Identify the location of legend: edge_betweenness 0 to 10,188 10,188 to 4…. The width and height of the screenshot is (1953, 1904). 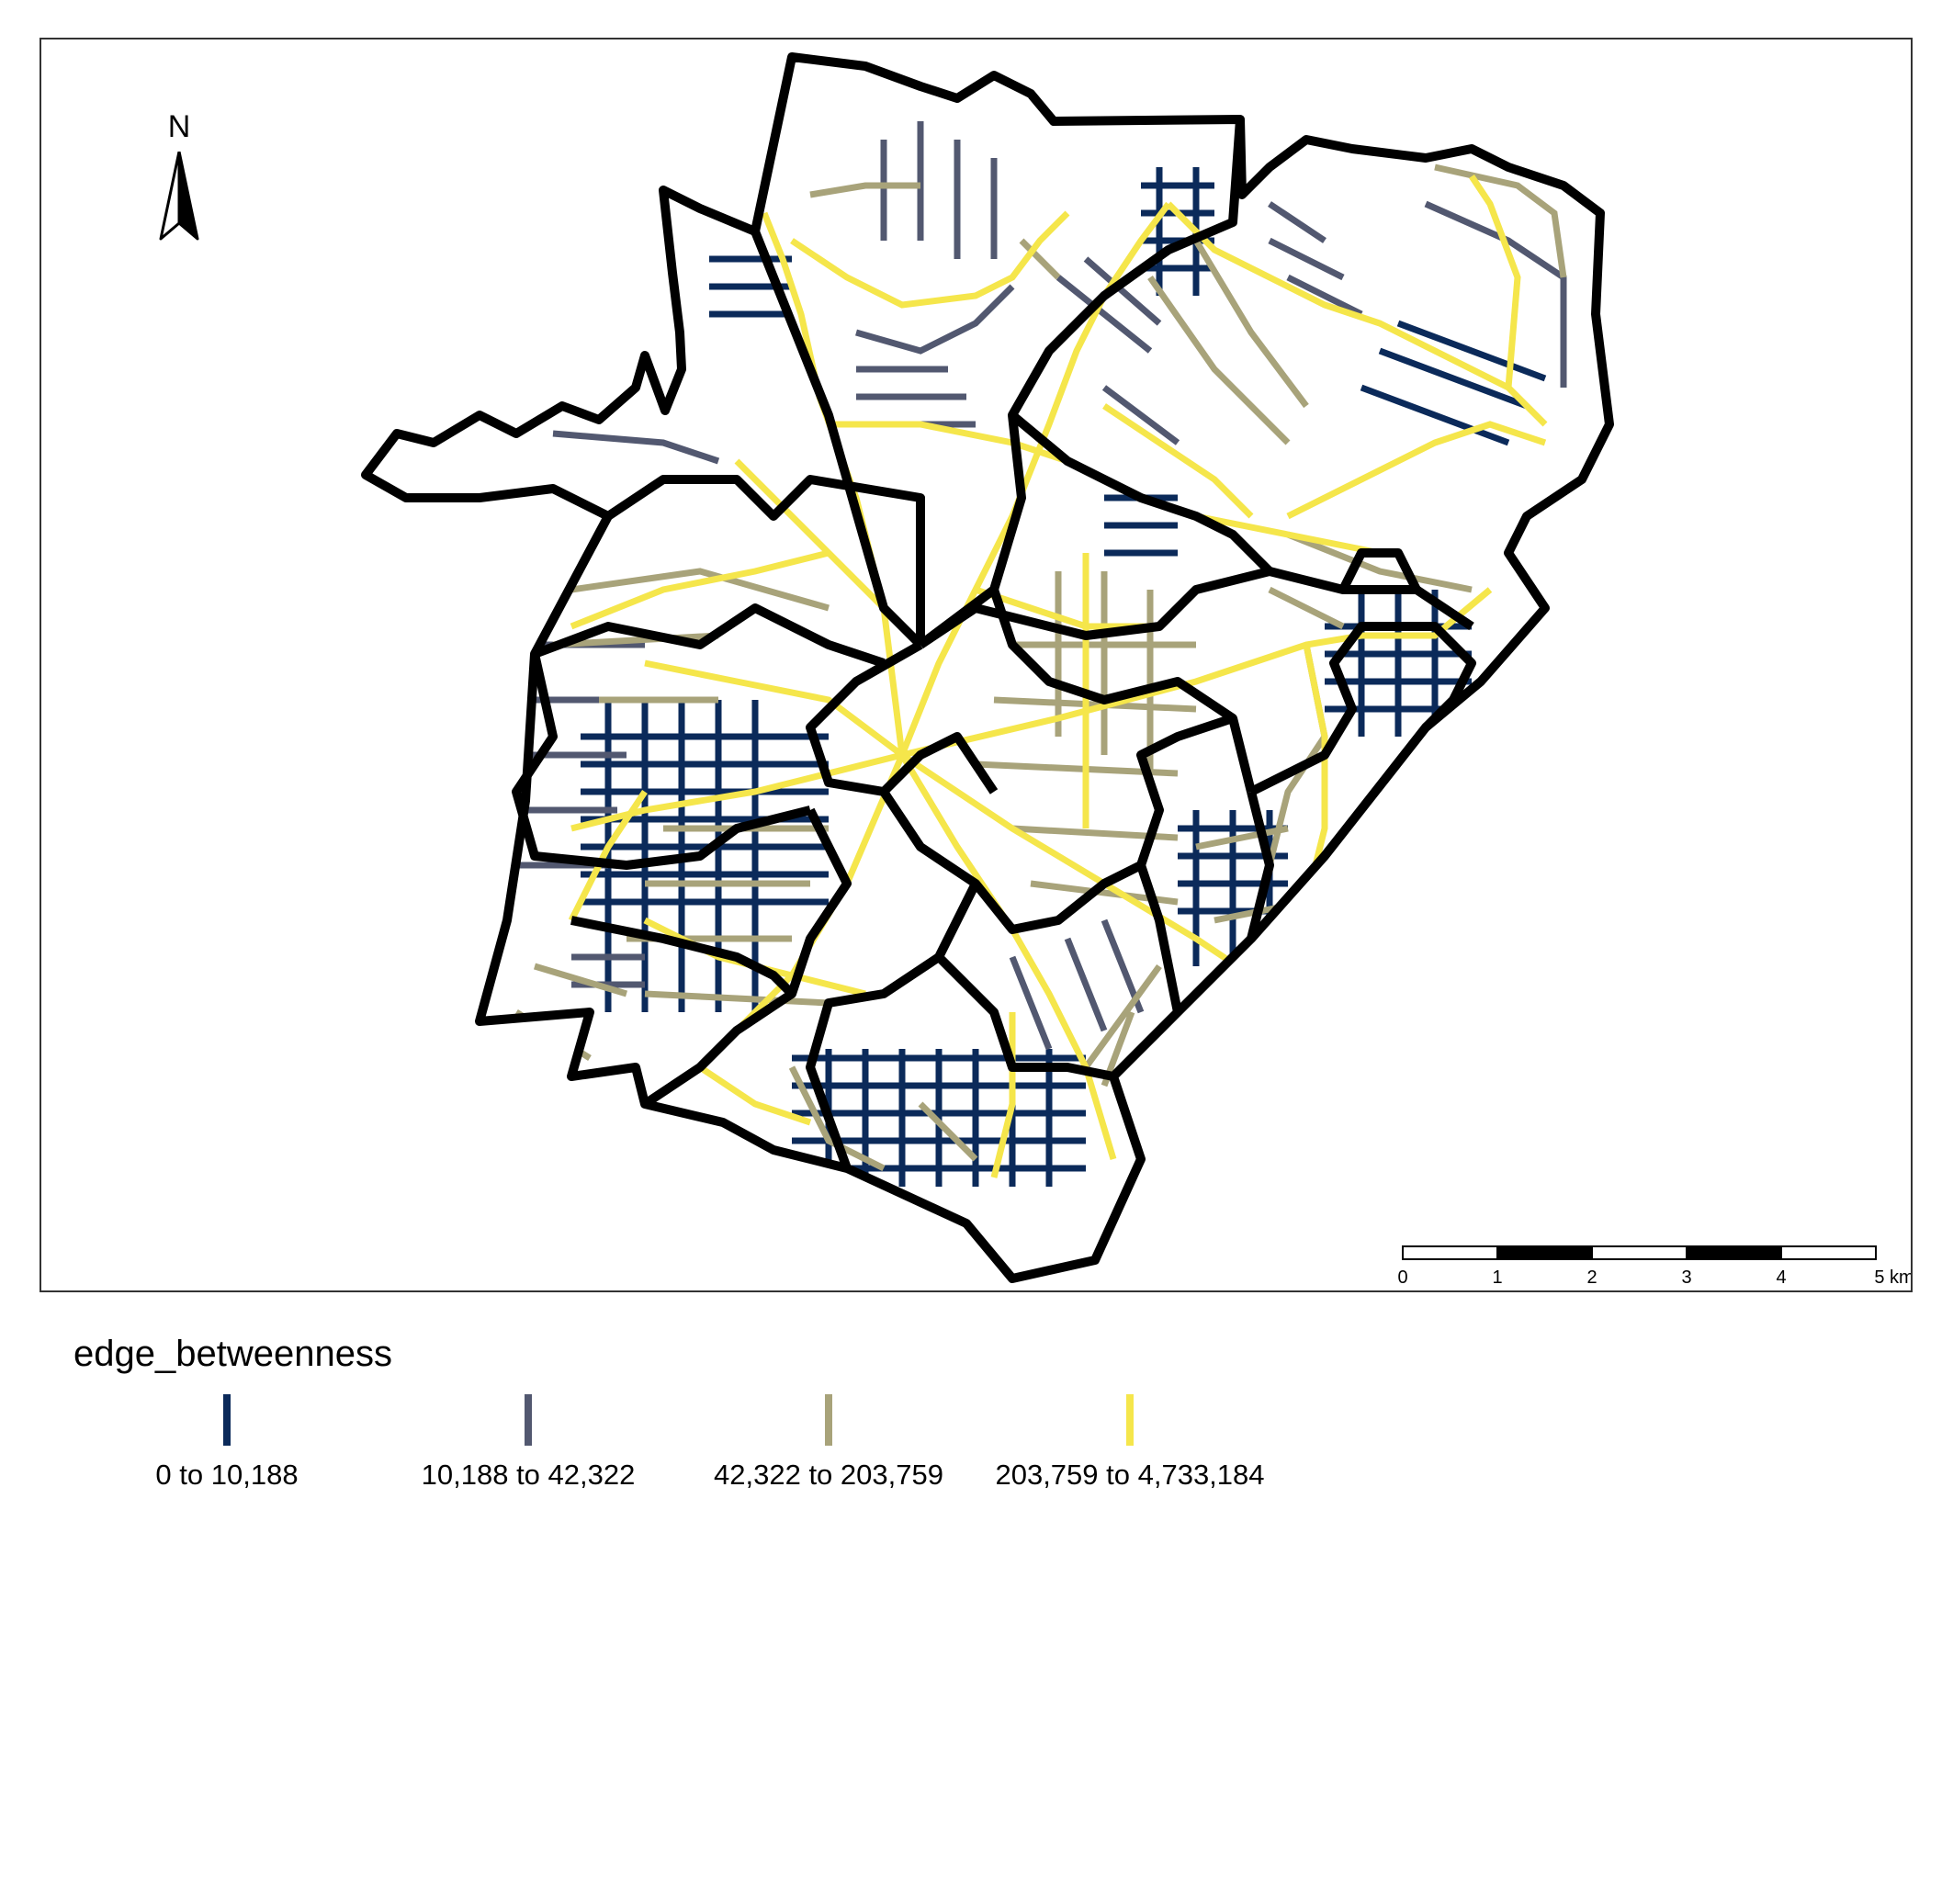
(716, 1423).